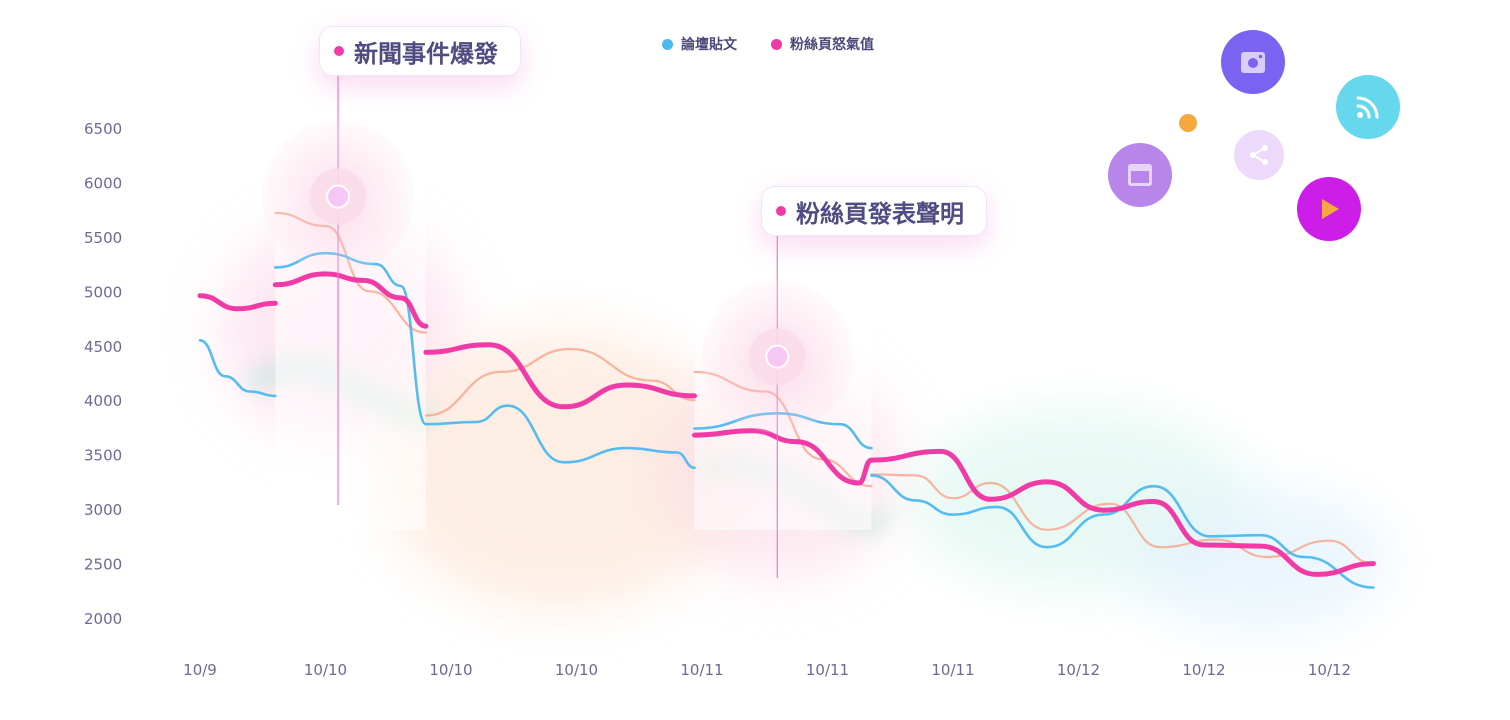 The image size is (1510, 720). What do you see at coordinates (103, 619) in the screenshot?
I see `y-tick-label: 2000` at bounding box center [103, 619].